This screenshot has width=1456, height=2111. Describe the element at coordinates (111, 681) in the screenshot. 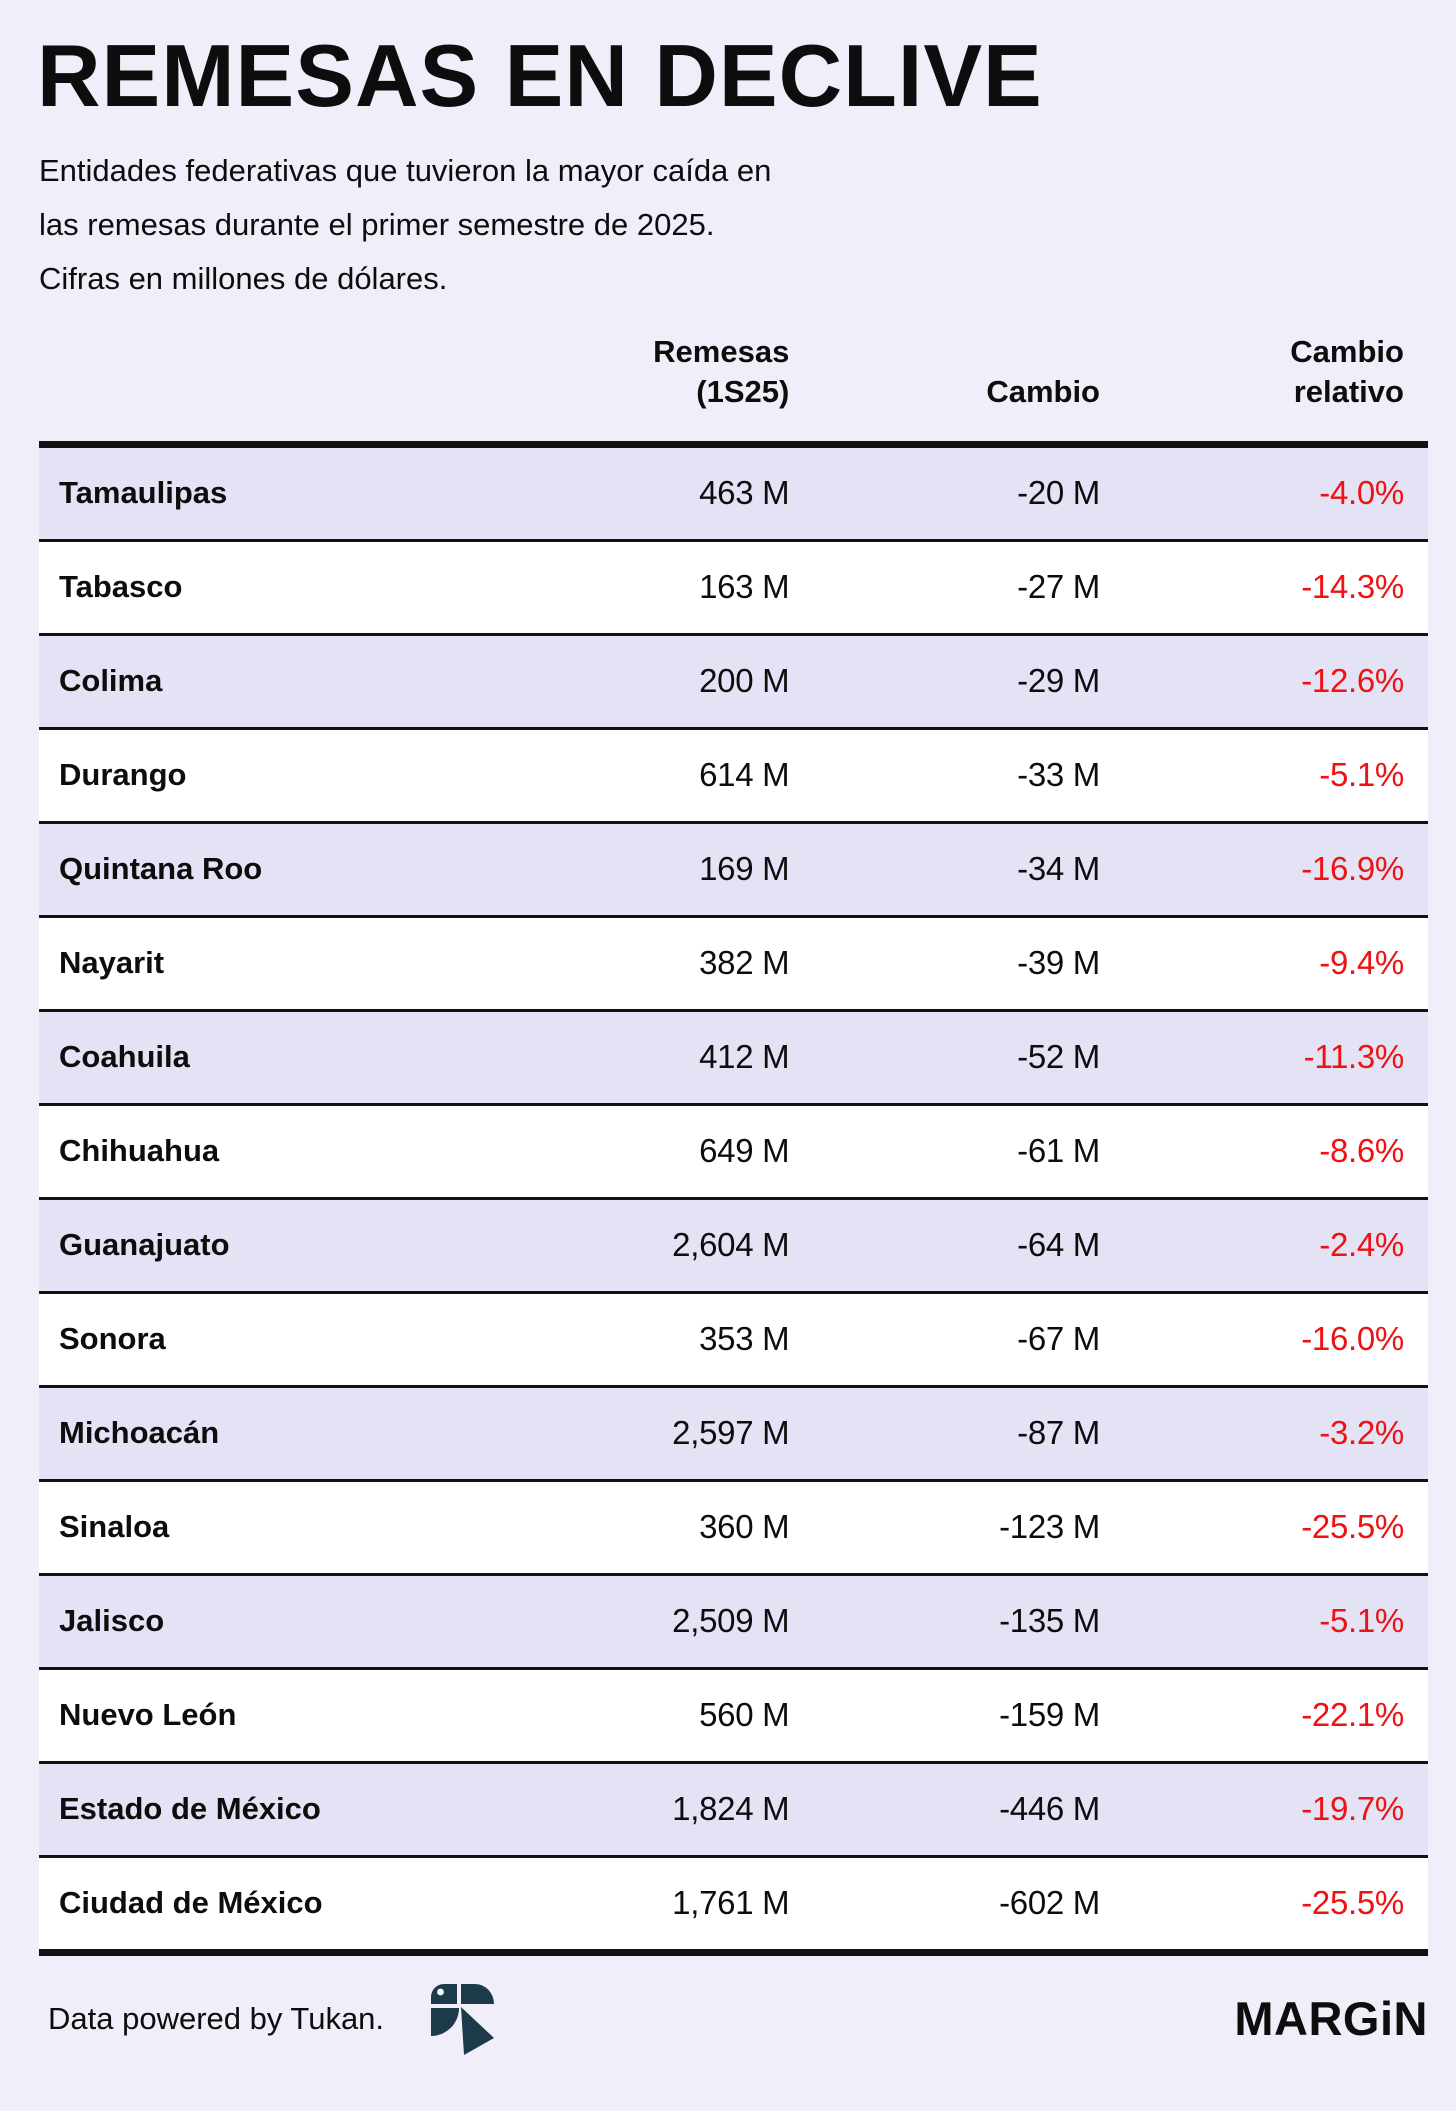

I see `state-name: Colima` at that location.